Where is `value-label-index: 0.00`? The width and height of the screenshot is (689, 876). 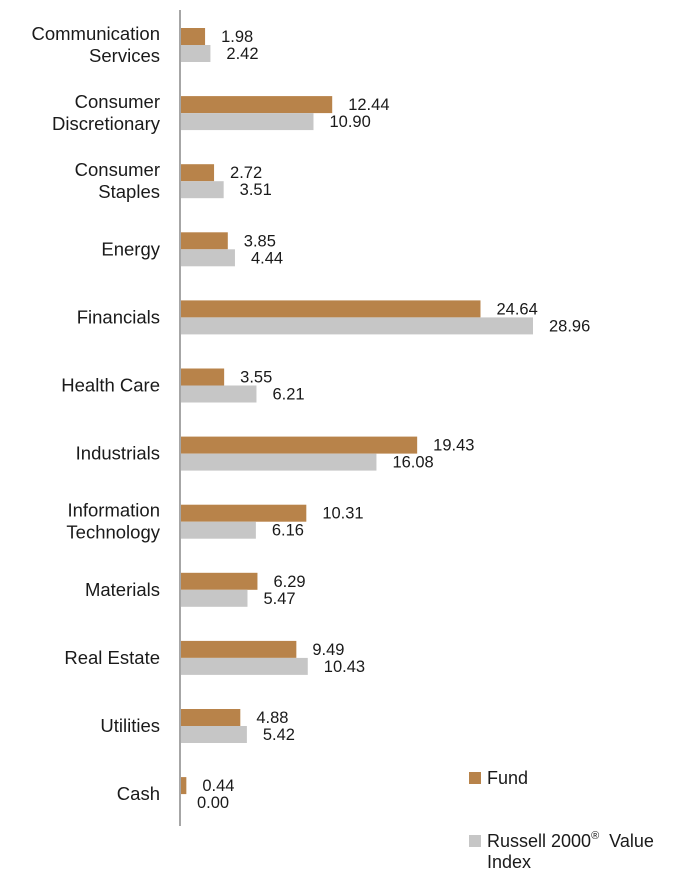 value-label-index: 0.00 is located at coordinates (213, 803).